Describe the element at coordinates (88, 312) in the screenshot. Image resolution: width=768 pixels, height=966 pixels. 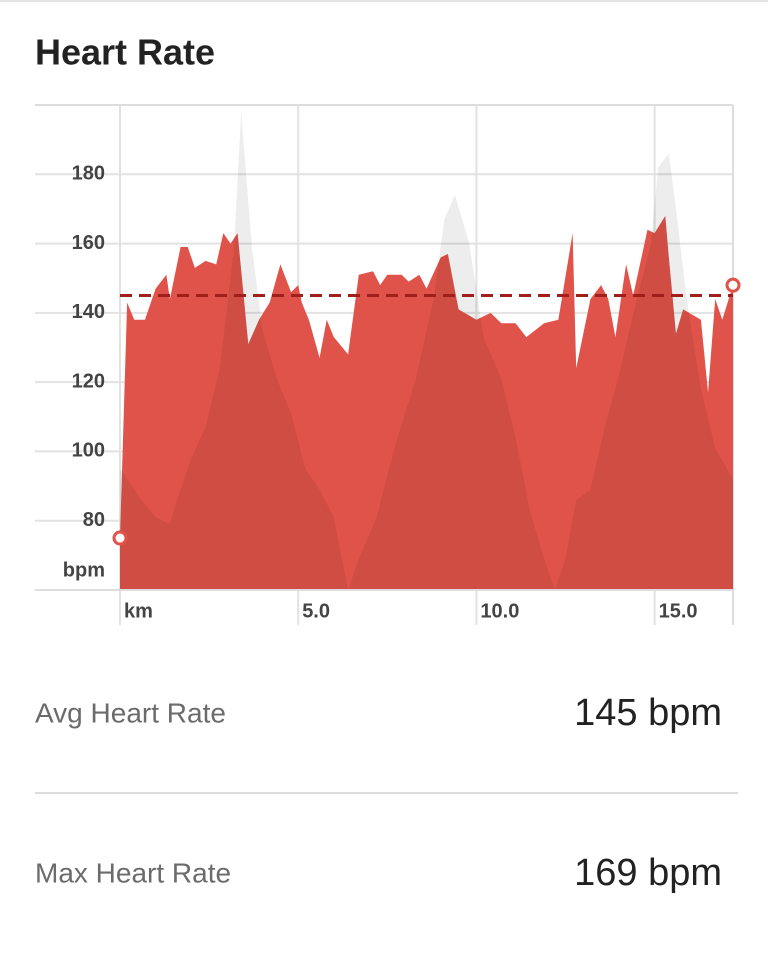
I see `y-tick-label: 140` at that location.